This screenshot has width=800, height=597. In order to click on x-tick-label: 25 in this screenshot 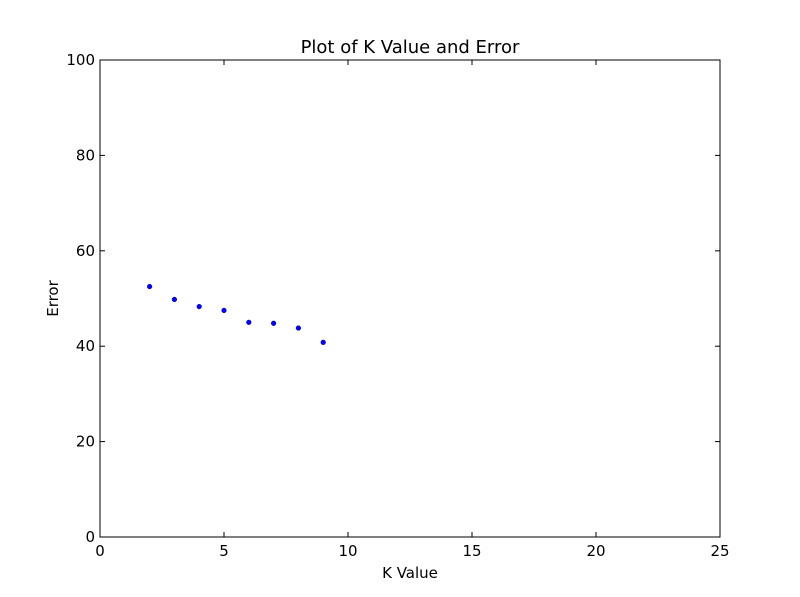, I will do `click(719, 551)`.